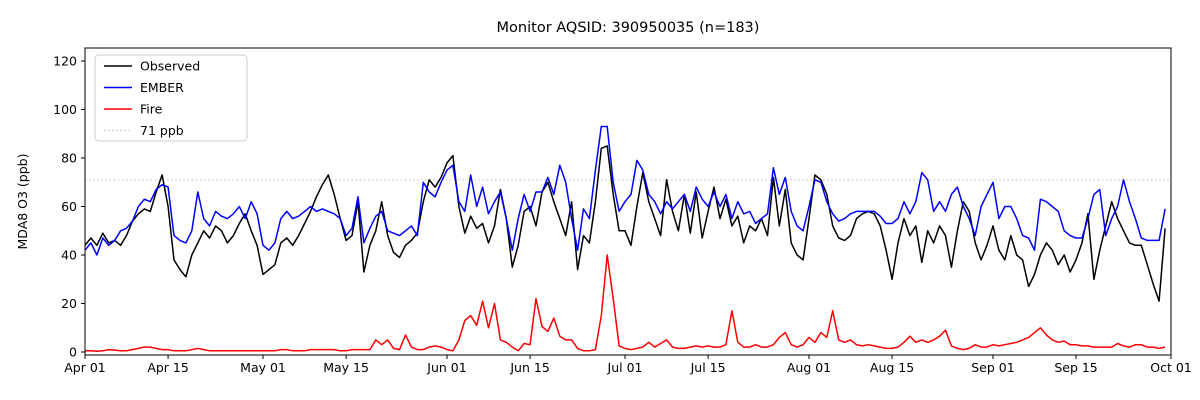 This screenshot has width=1200, height=400. What do you see at coordinates (162, 130) in the screenshot?
I see `legend-label: 71 ppb` at bounding box center [162, 130].